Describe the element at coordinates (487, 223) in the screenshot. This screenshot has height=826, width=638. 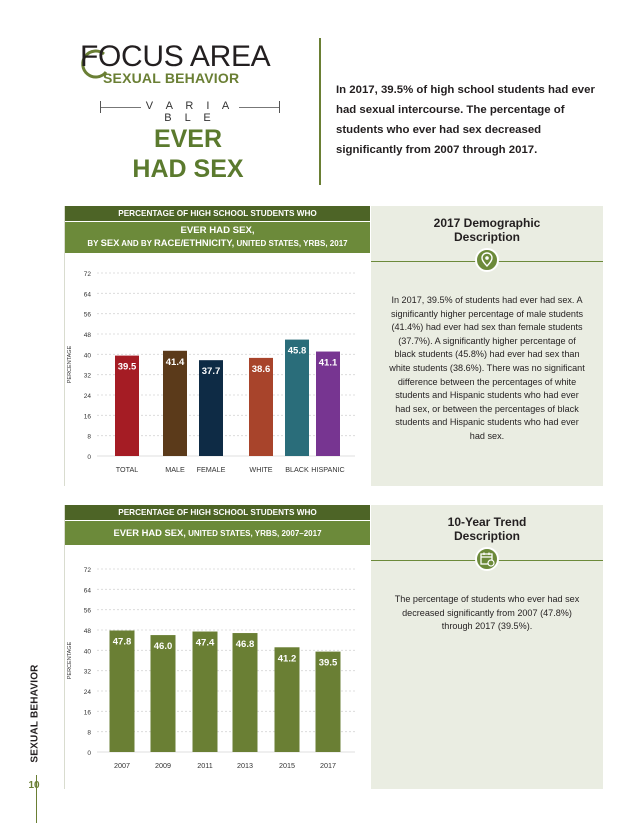
I see `desc1-title-line1: 2017 Demographic` at that location.